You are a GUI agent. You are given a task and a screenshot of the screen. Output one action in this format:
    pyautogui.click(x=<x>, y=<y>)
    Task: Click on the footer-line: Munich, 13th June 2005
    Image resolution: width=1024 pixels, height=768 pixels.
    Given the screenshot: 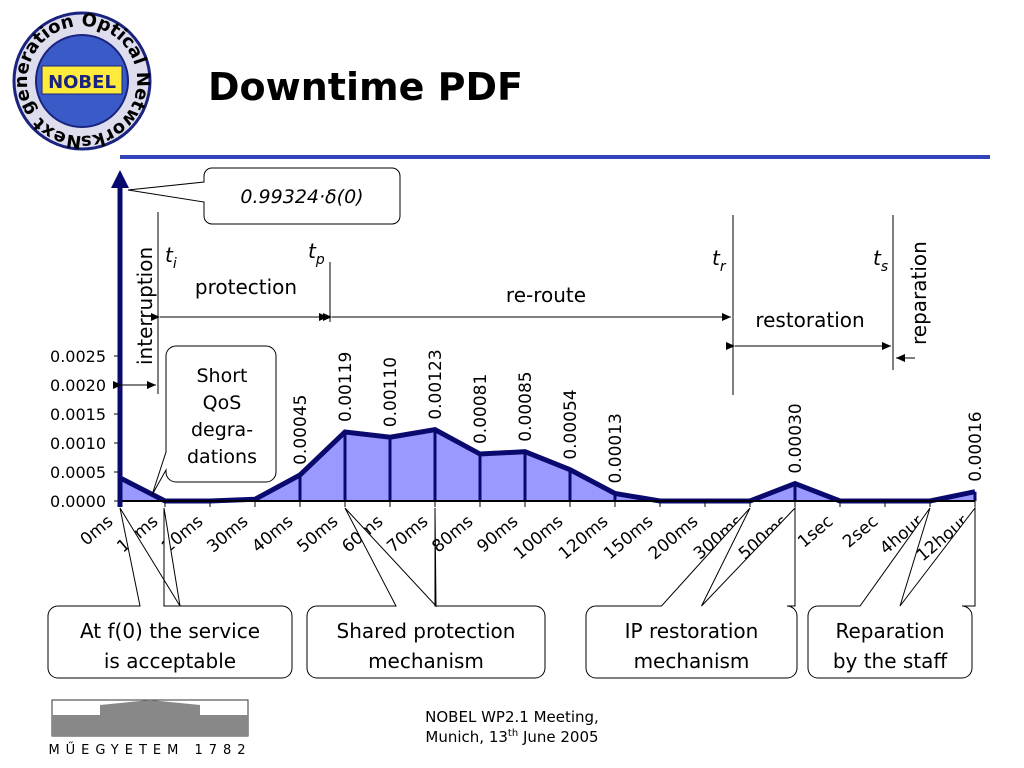 What is the action you would take?
    pyautogui.click(x=511, y=737)
    